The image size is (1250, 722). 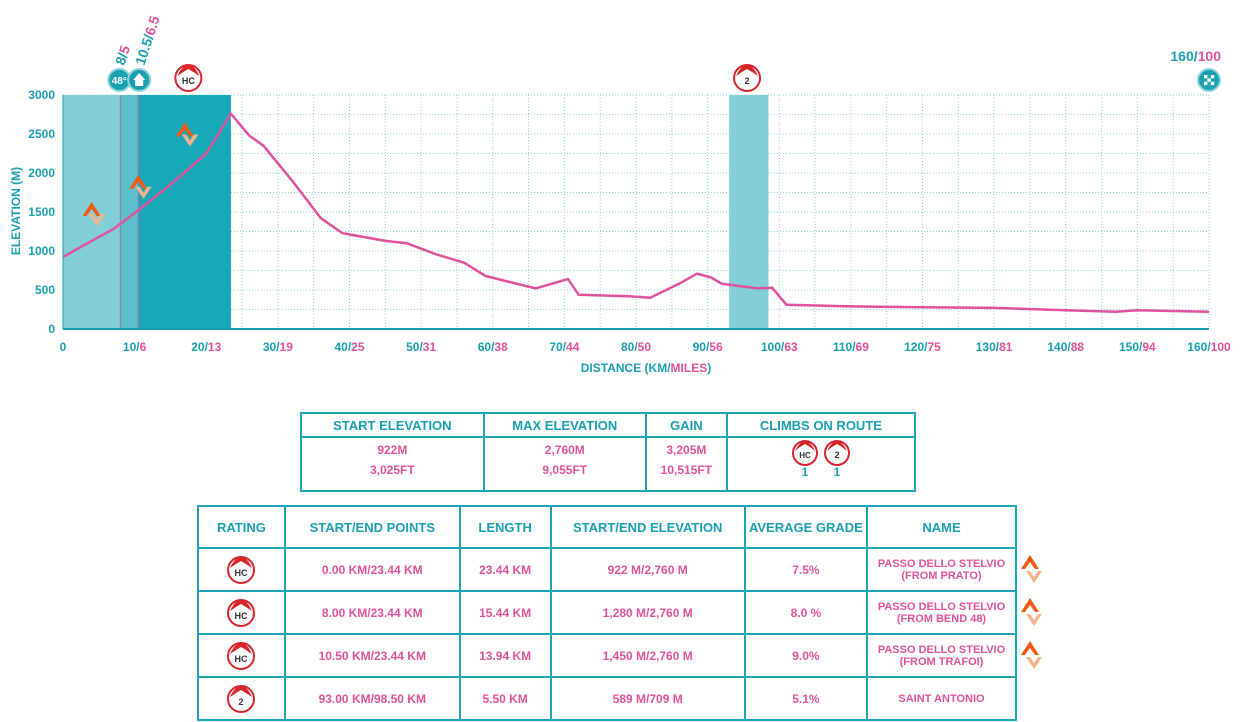 I want to click on arrow-up, so click(x=138, y=181).